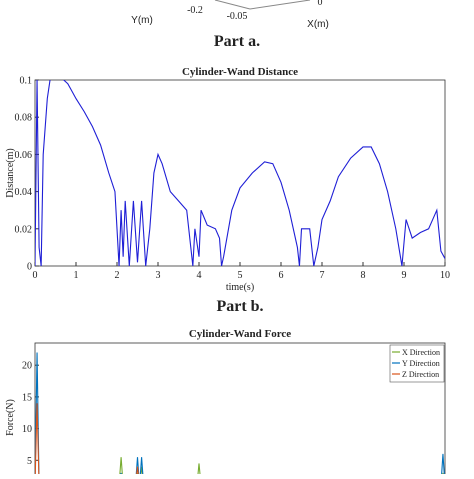  Describe the element at coordinates (404, 275) in the screenshot. I see `x-tick-label: 9` at that location.